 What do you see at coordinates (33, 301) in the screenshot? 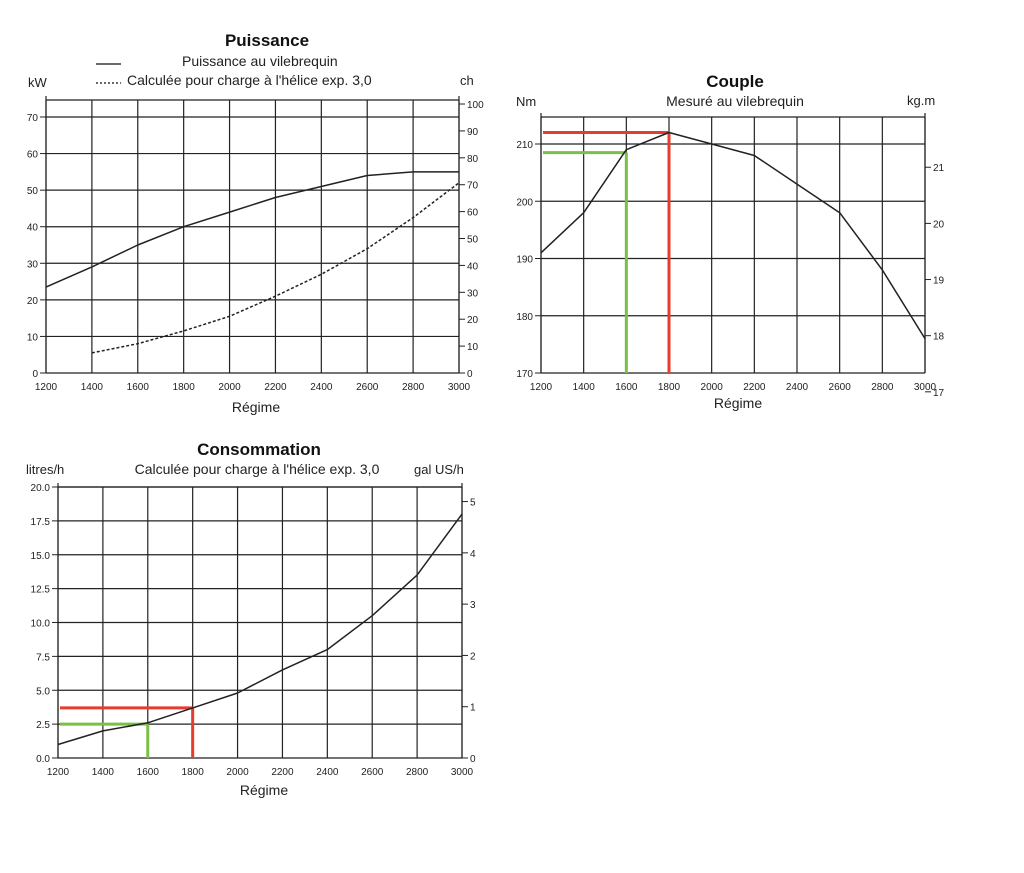
I see `y-tick-label-left: 20` at bounding box center [33, 301].